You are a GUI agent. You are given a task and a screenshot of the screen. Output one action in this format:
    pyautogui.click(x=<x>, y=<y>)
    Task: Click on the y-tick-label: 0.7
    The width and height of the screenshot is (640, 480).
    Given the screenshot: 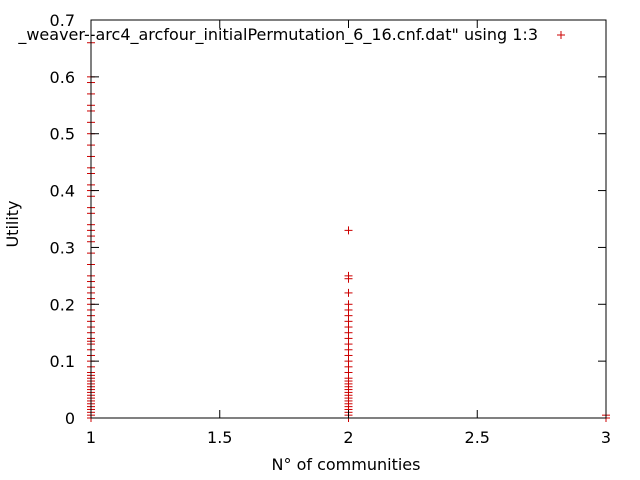 What is the action you would take?
    pyautogui.click(x=62, y=20)
    